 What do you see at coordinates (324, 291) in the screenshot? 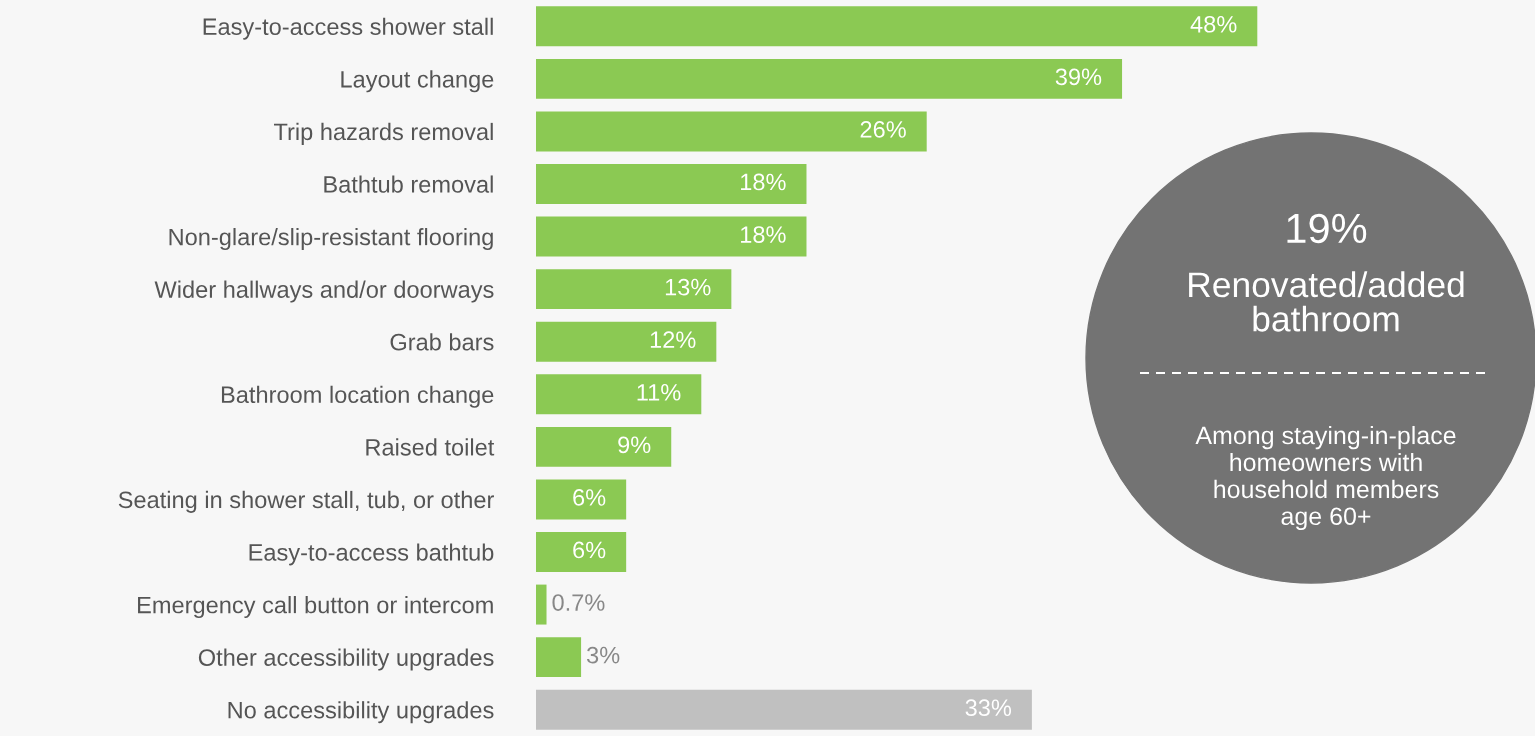
I see `y-tick-label: Wider hallways and/or doorways` at bounding box center [324, 291].